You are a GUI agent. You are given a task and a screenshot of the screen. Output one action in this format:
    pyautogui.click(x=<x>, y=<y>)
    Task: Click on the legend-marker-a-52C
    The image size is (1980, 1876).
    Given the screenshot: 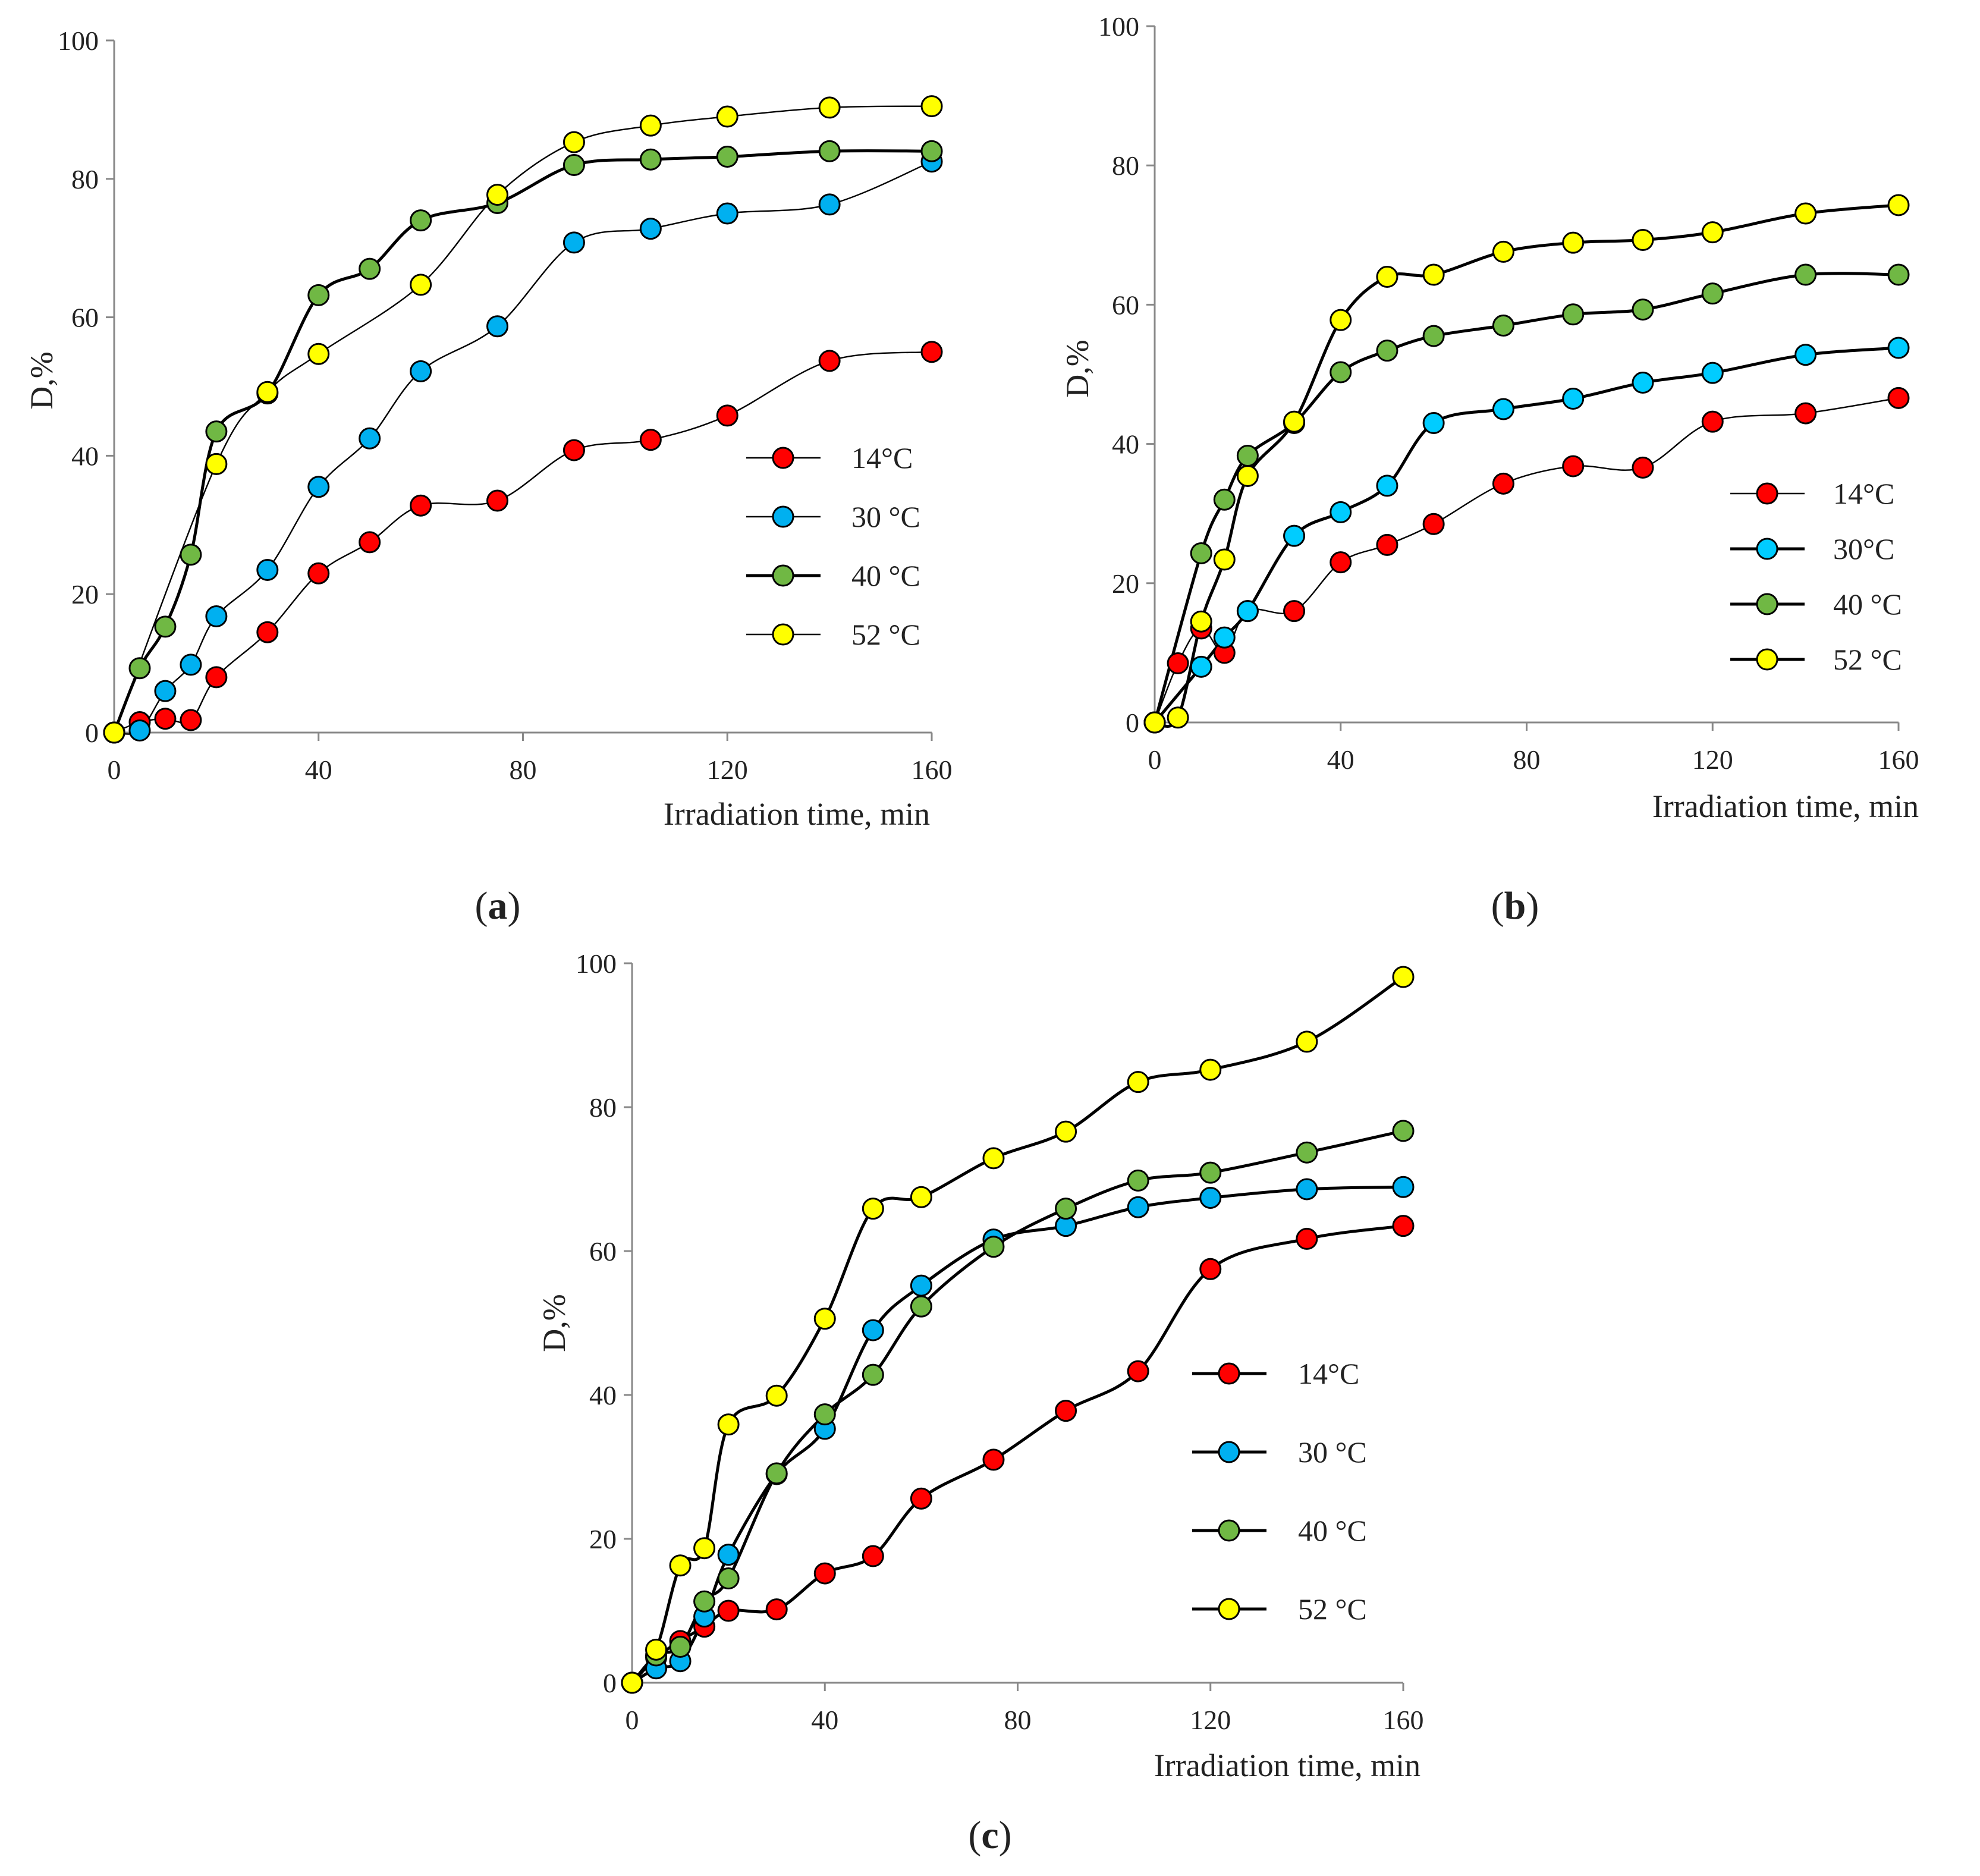 What is the action you would take?
    pyautogui.click(x=783, y=634)
    